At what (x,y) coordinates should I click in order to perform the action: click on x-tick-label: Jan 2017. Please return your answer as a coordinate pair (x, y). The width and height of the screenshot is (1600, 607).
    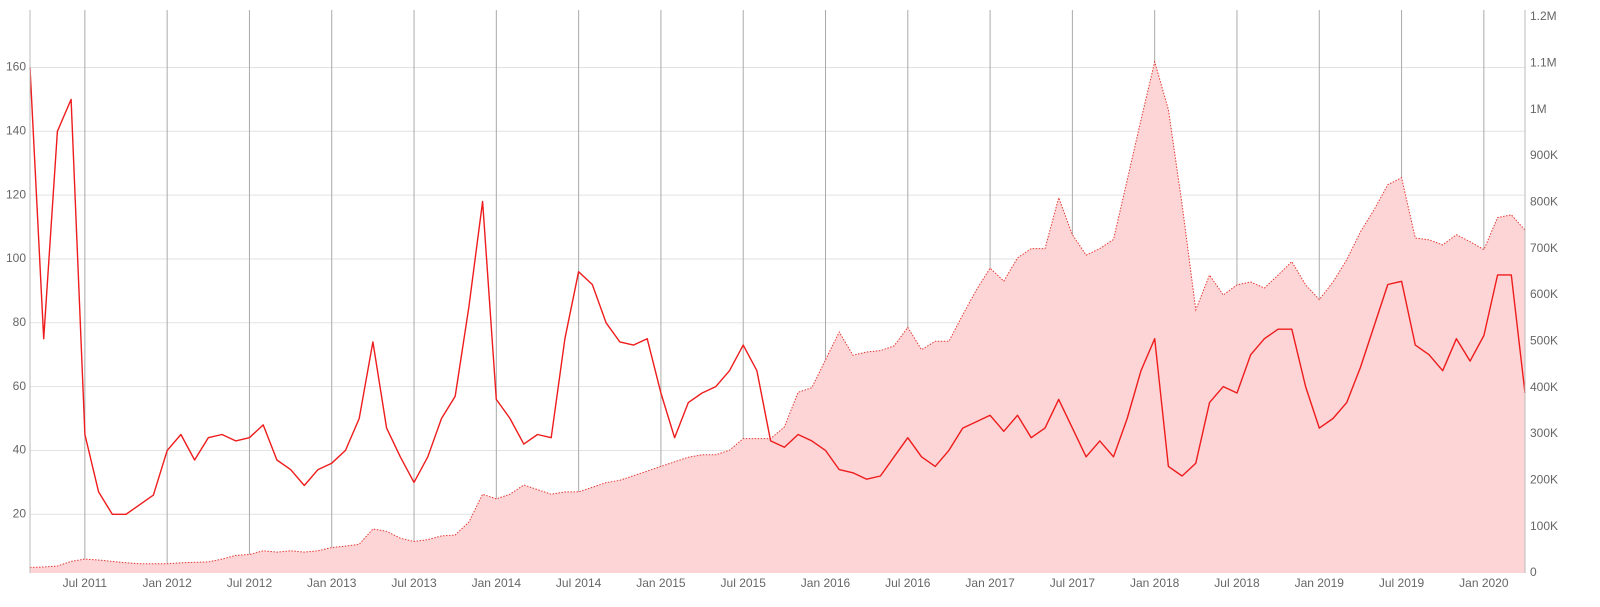
    Looking at the image, I should click on (990, 583).